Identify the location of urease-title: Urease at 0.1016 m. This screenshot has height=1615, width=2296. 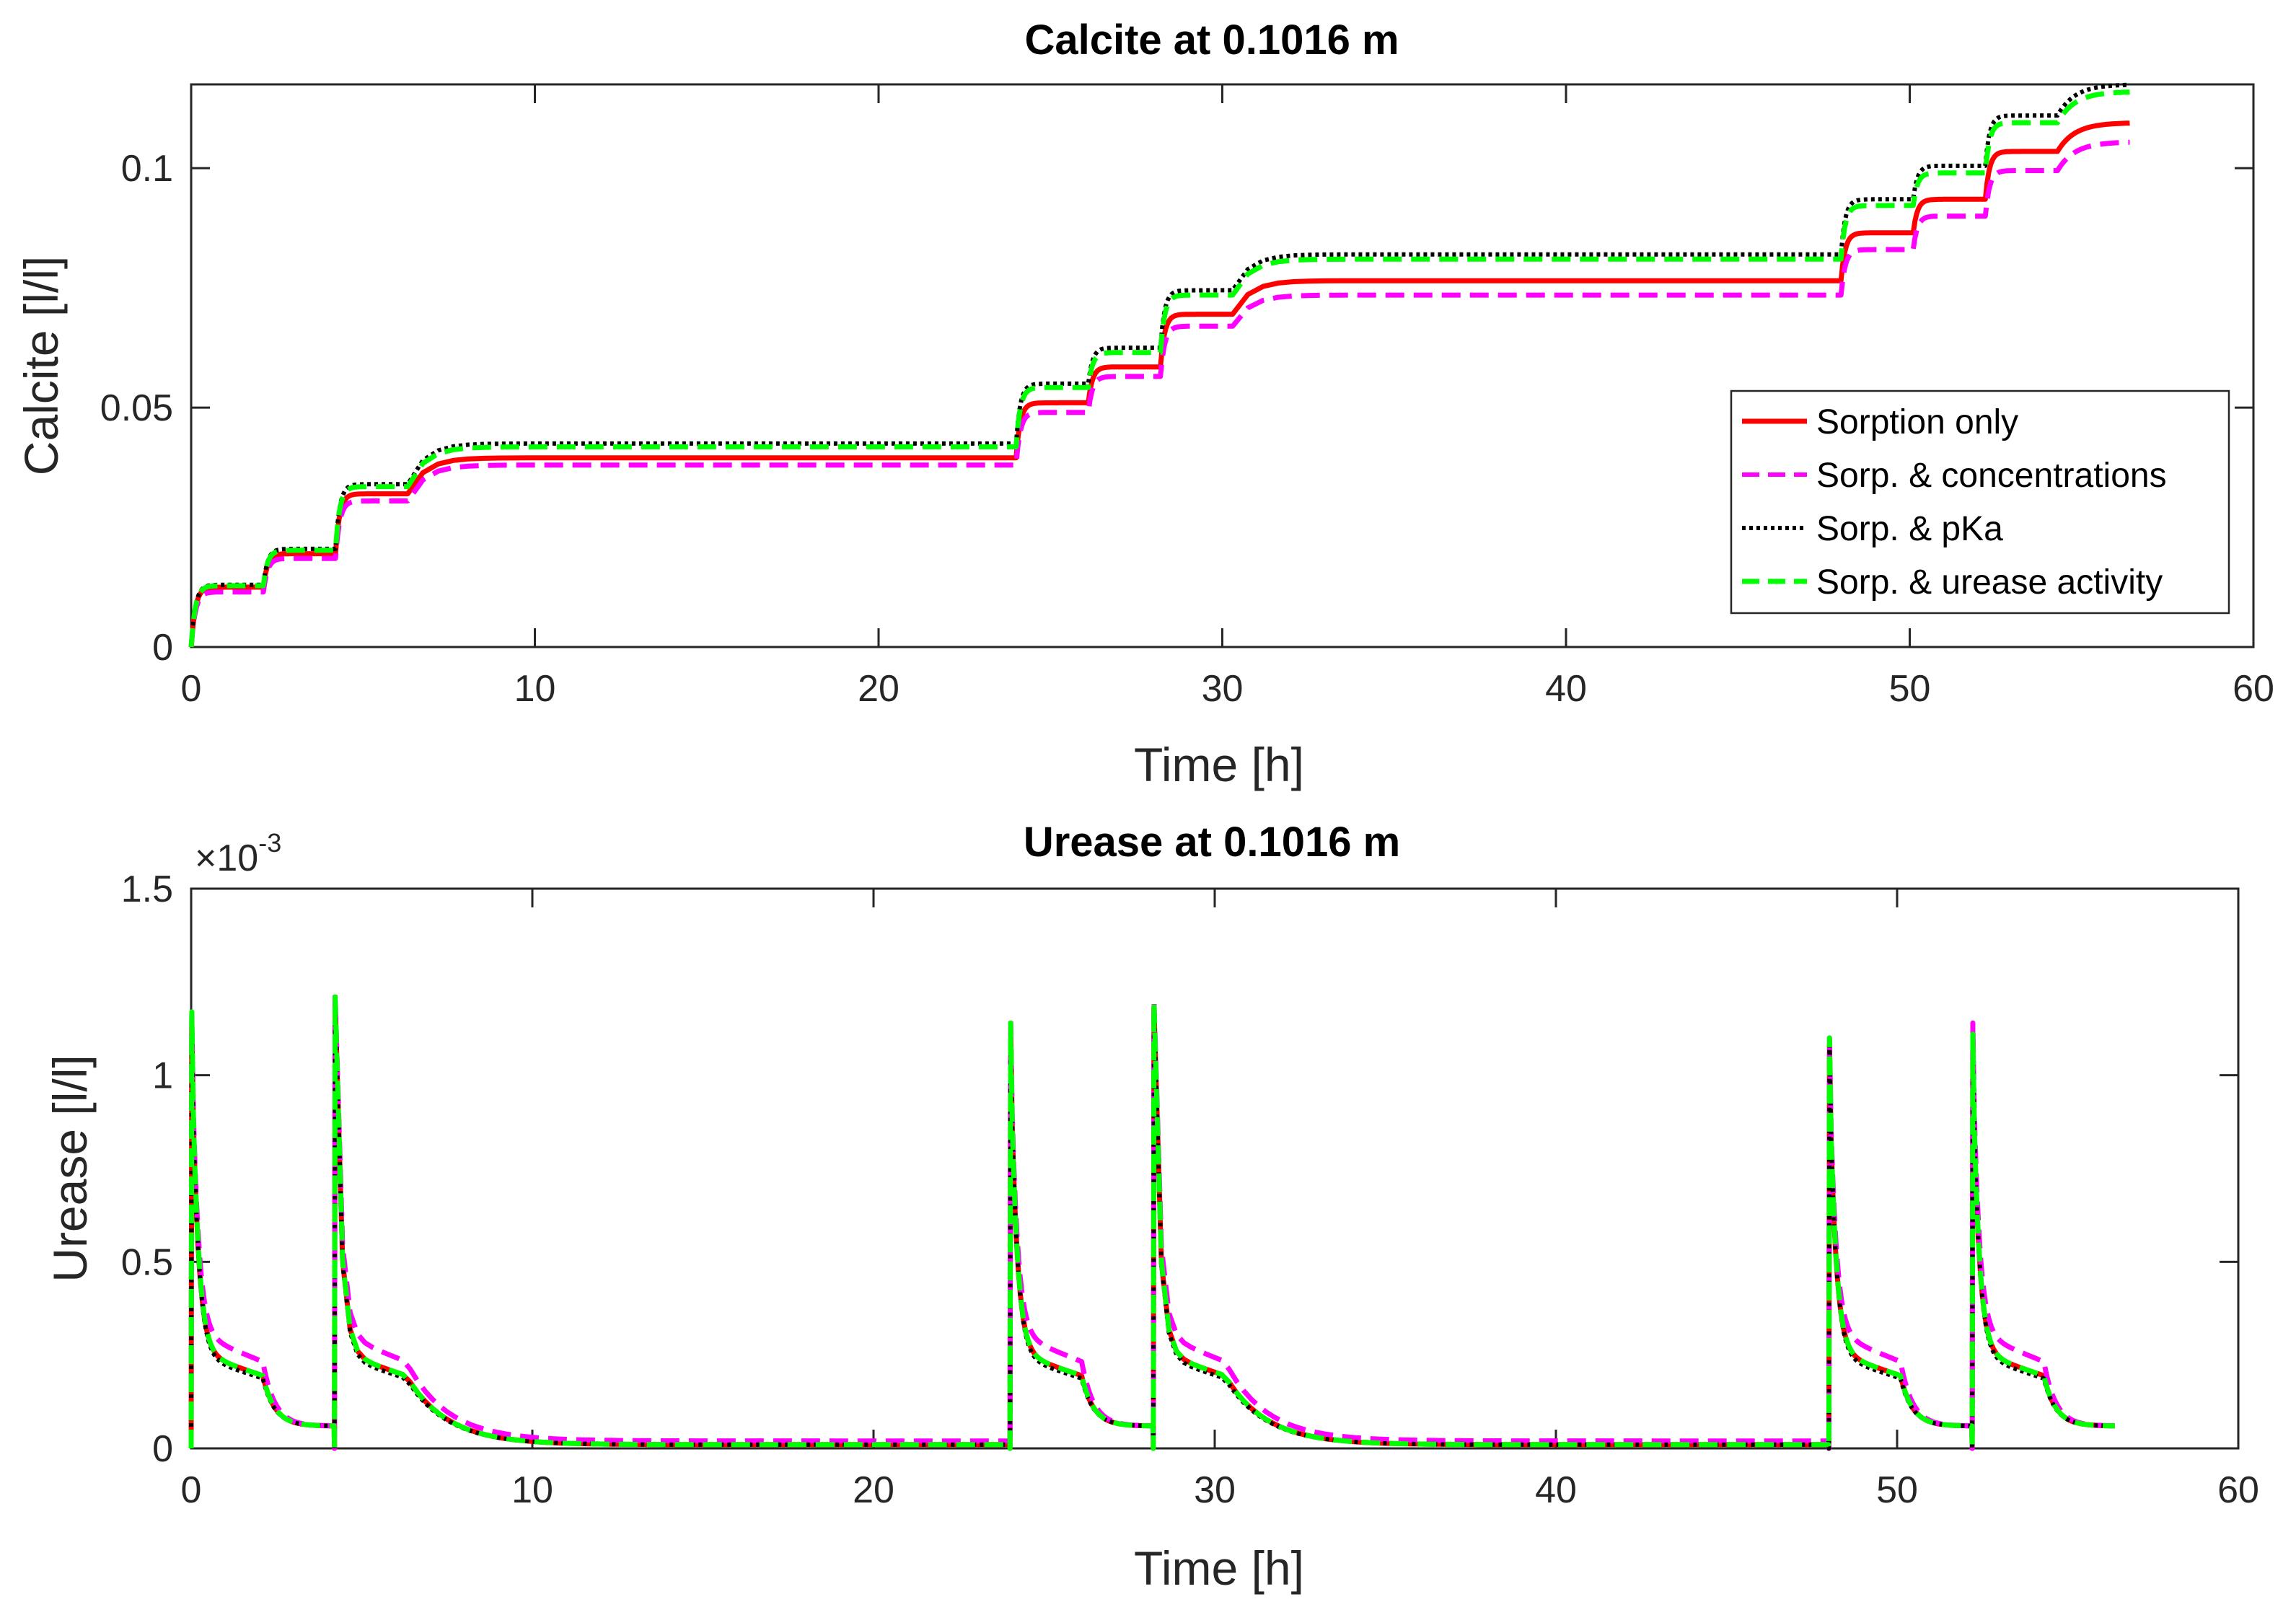
(1212, 842).